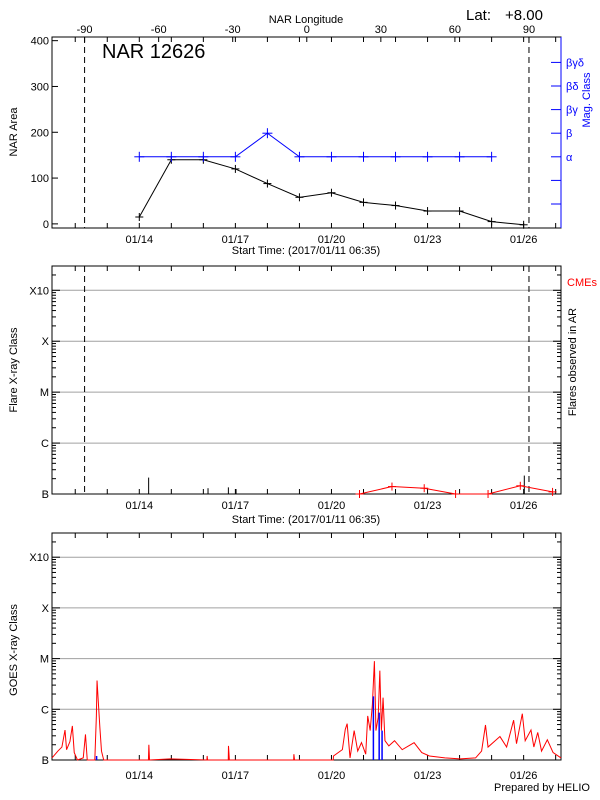 The image size is (600, 800). Describe the element at coordinates (14, 132) in the screenshot. I see `p1-ylabel: NAR Area` at that location.